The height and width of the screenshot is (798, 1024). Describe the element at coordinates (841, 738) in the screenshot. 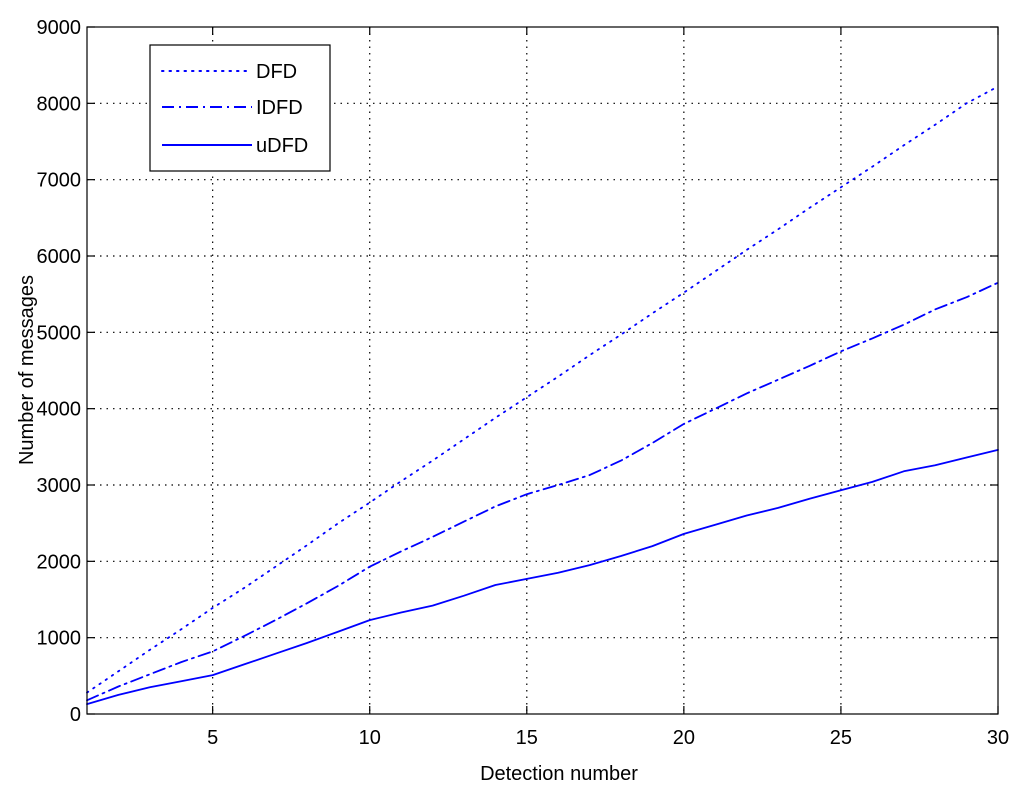

I see `x-tick-label: 25` at that location.